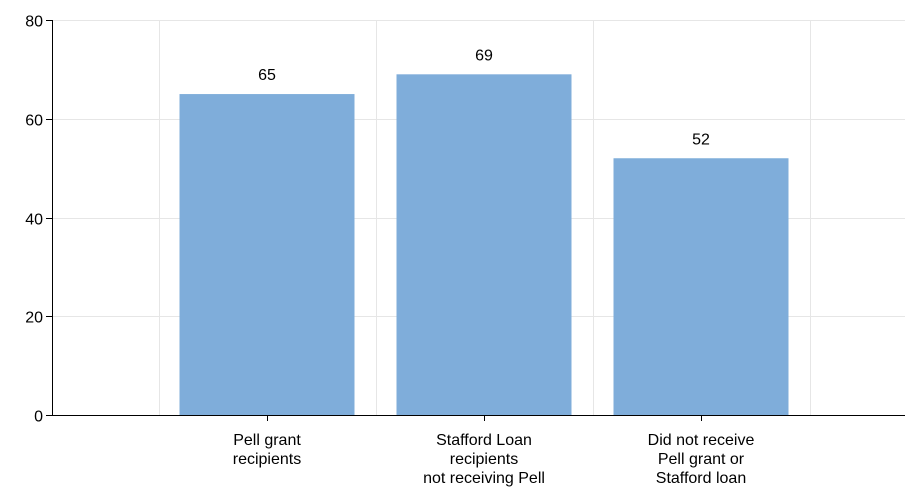  What do you see at coordinates (267, 459) in the screenshot?
I see `category-label-0-line-1: recipients` at bounding box center [267, 459].